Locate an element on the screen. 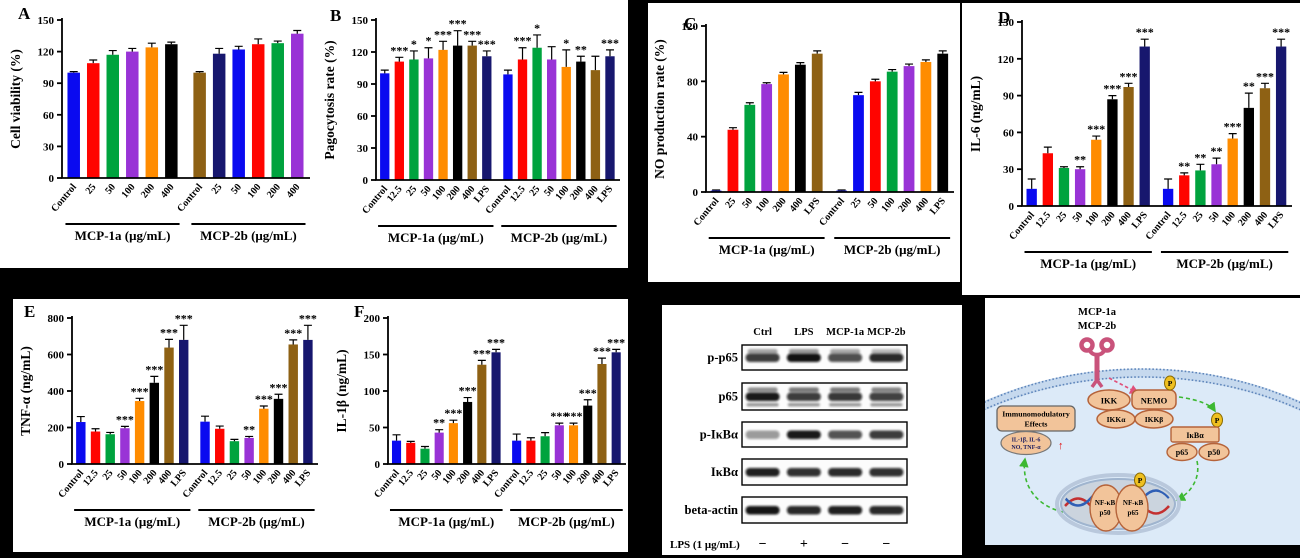 The image size is (1300, 558). blot-row-label: beta-actin is located at coordinates (712, 510).